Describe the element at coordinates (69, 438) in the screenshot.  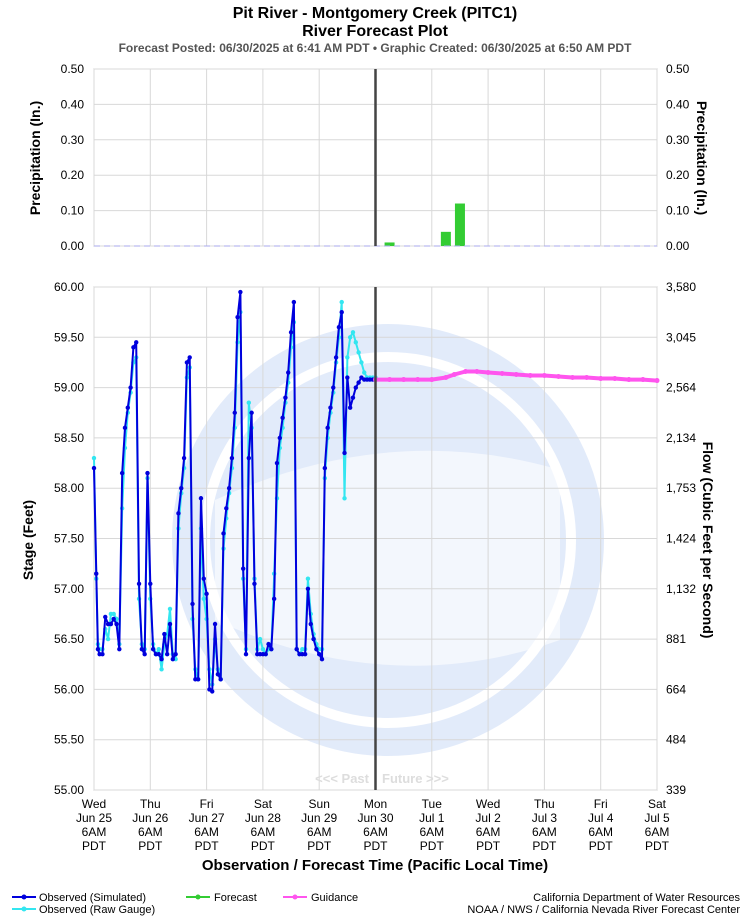
I see `stage-ytick-label: 58.50` at that location.